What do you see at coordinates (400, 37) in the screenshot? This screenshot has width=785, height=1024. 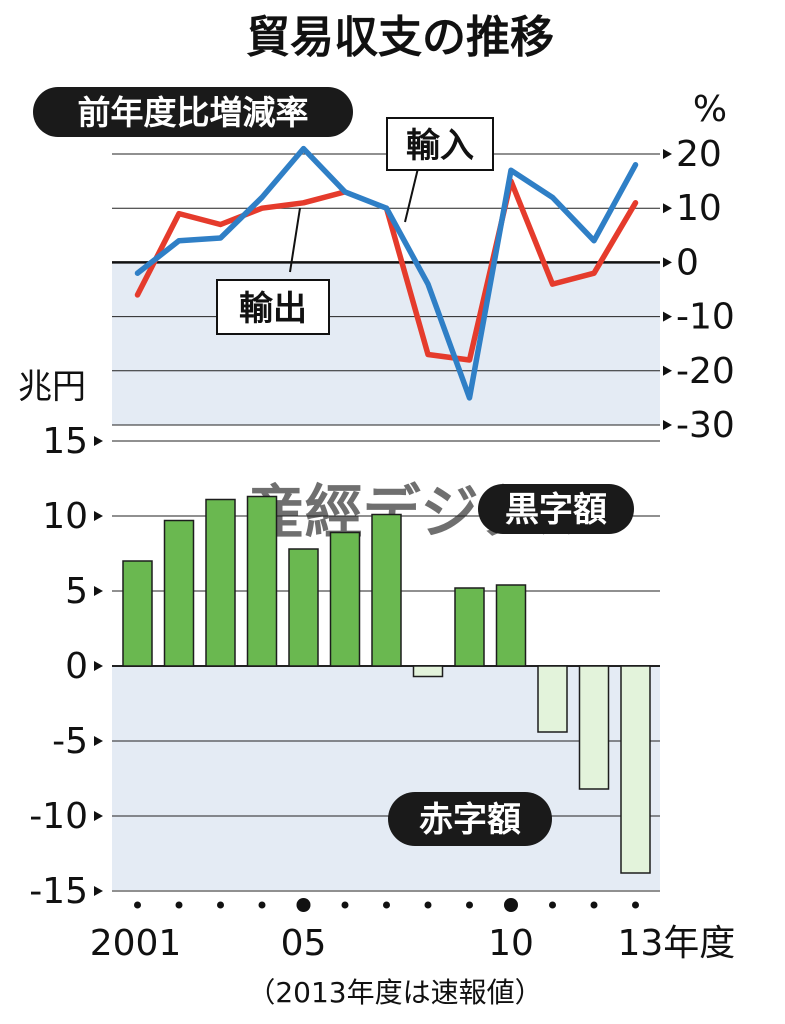 I see `chart-title: 貿易収支の推移` at bounding box center [400, 37].